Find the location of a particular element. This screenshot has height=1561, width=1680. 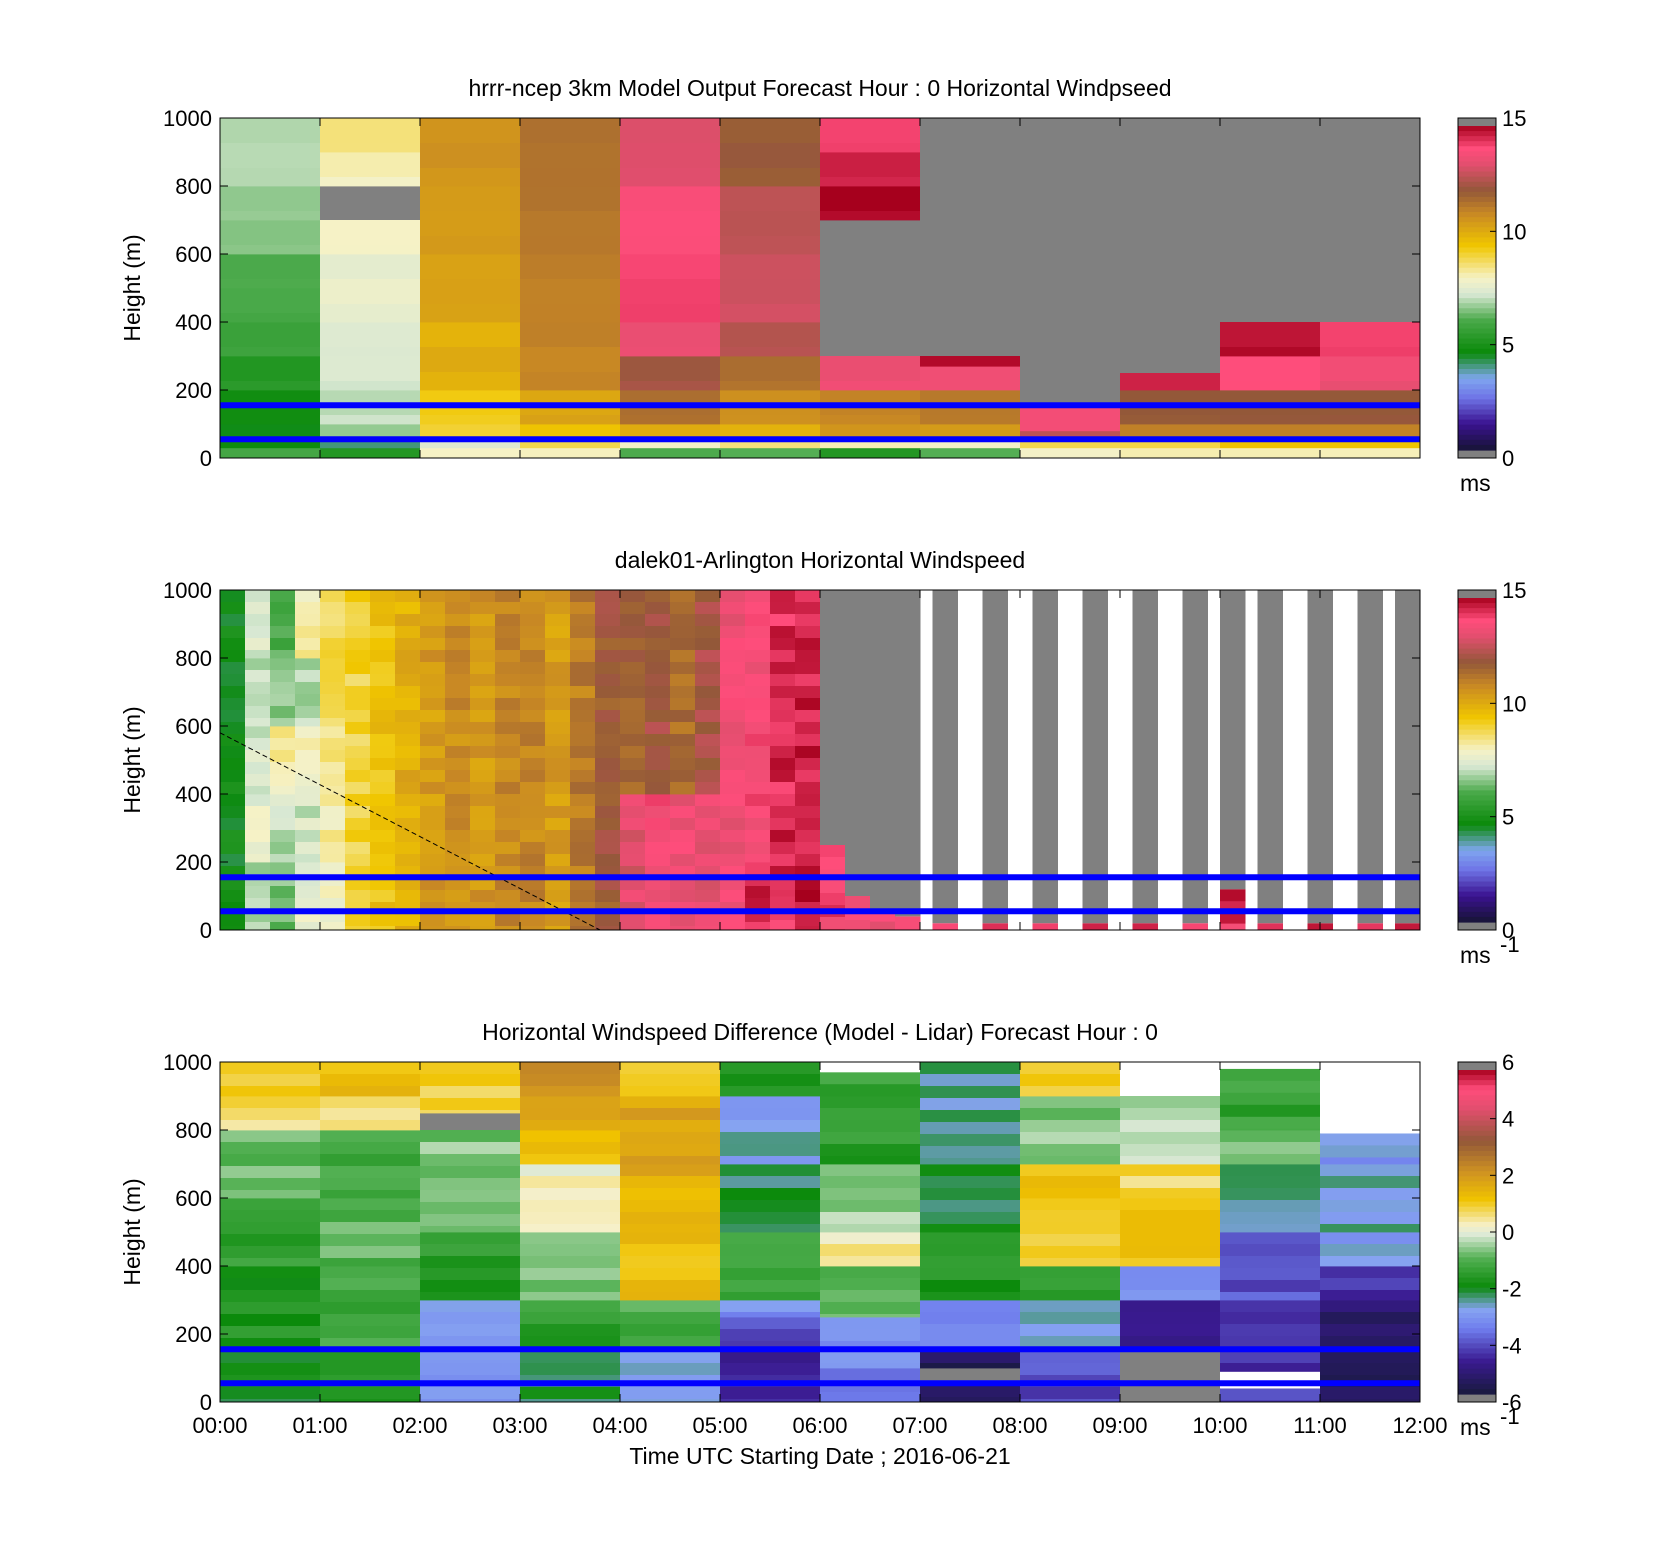

colorbar-tick-label: 10 is located at coordinates (1514, 231).